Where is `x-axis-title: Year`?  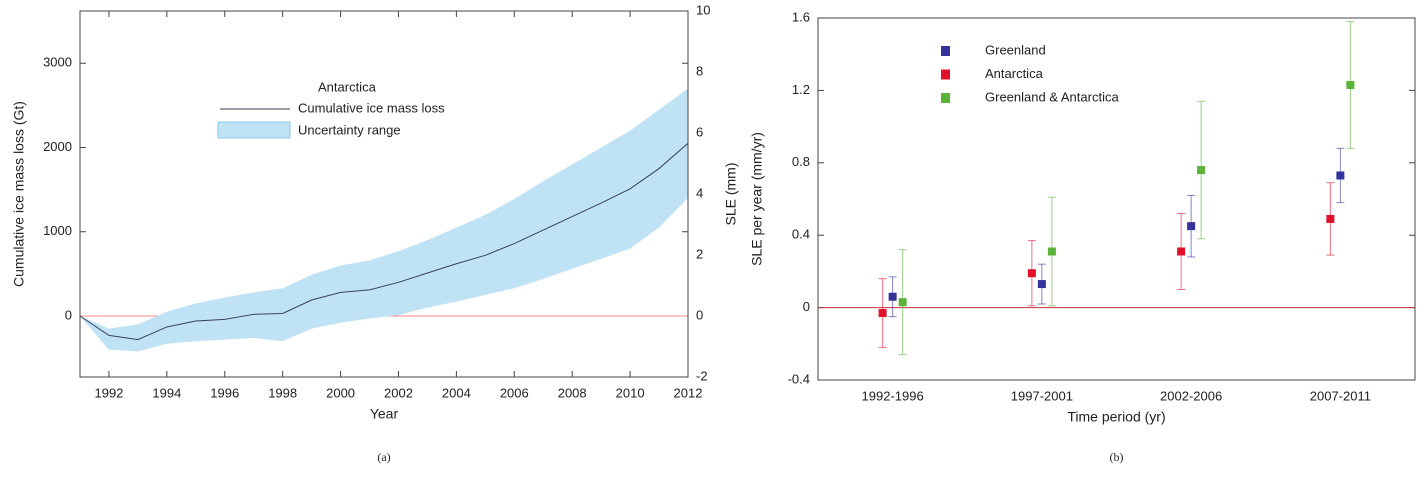 x-axis-title: Year is located at coordinates (384, 414).